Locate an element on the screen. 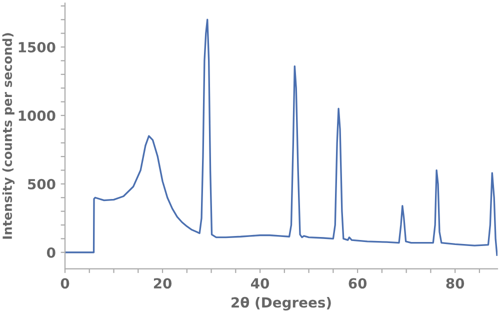  y-tick-label: 0 is located at coordinates (51, 252).